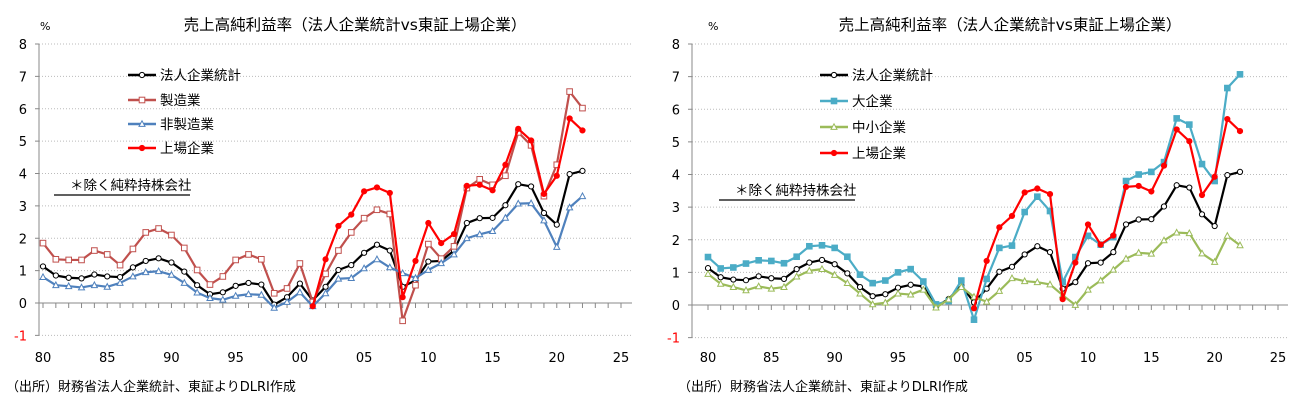 This screenshot has height=400, width=1304. I want to click on legend-label: 法人企業統計, so click(892, 75).